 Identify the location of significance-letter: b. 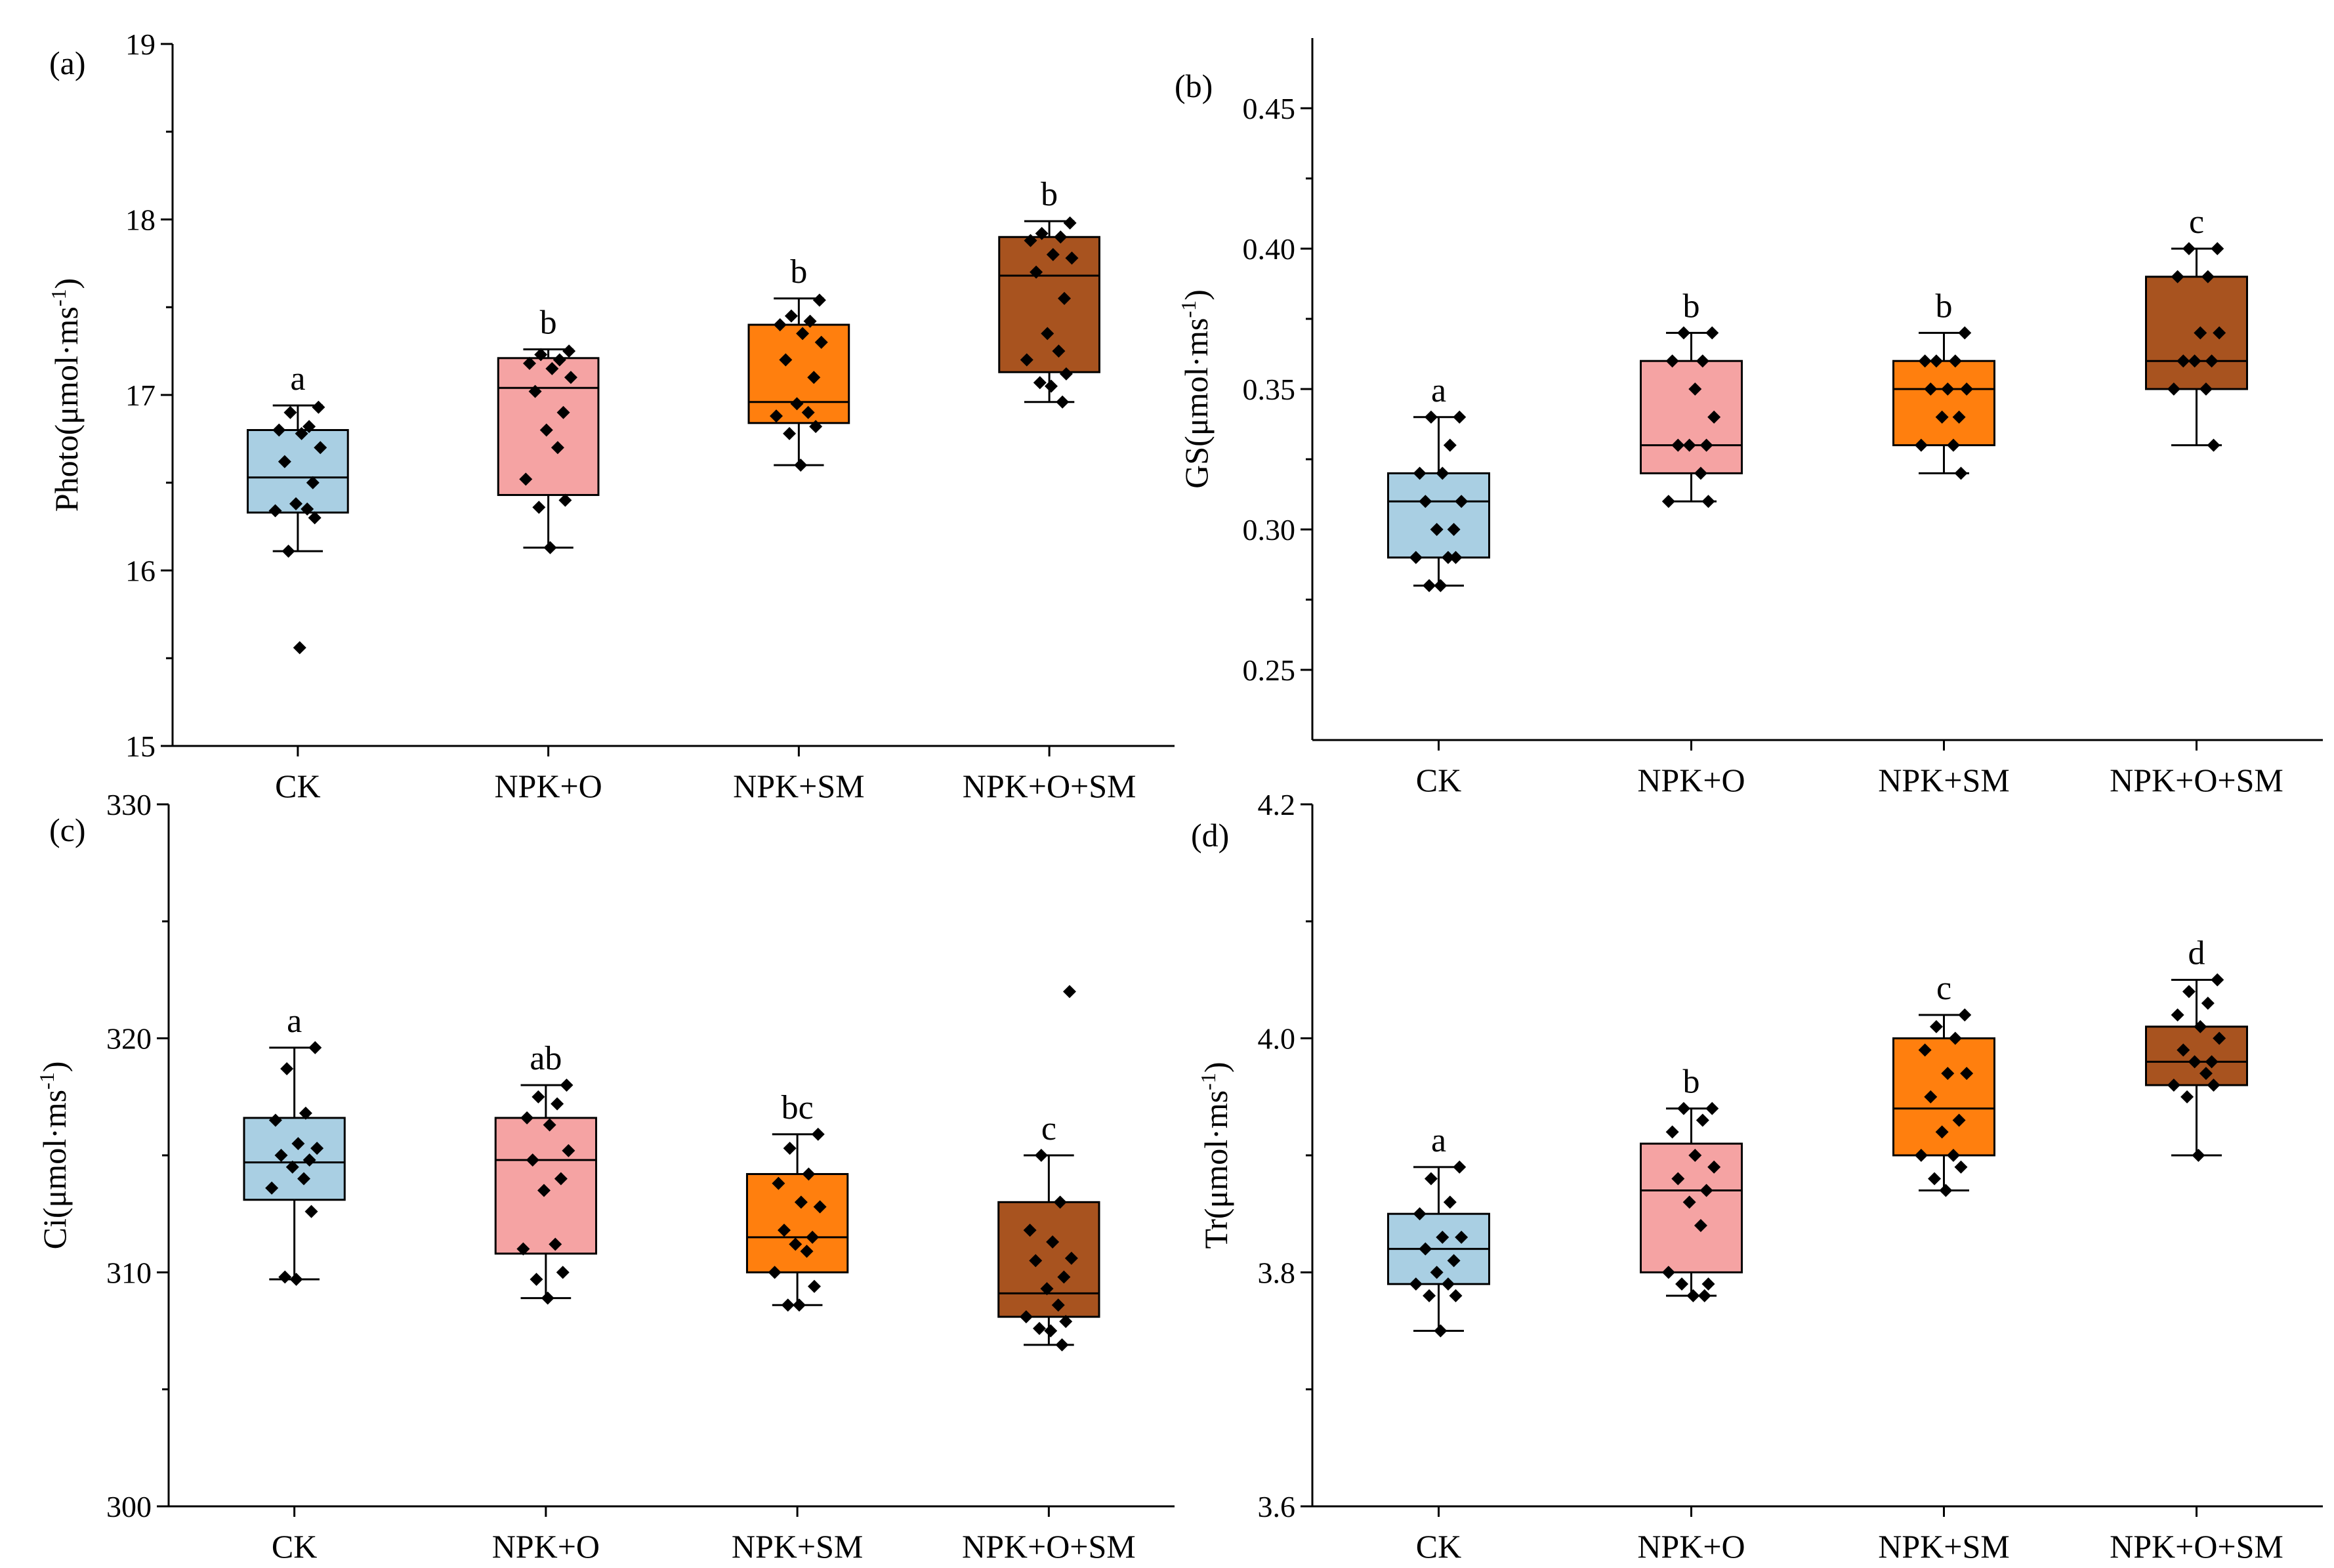
(1691, 306).